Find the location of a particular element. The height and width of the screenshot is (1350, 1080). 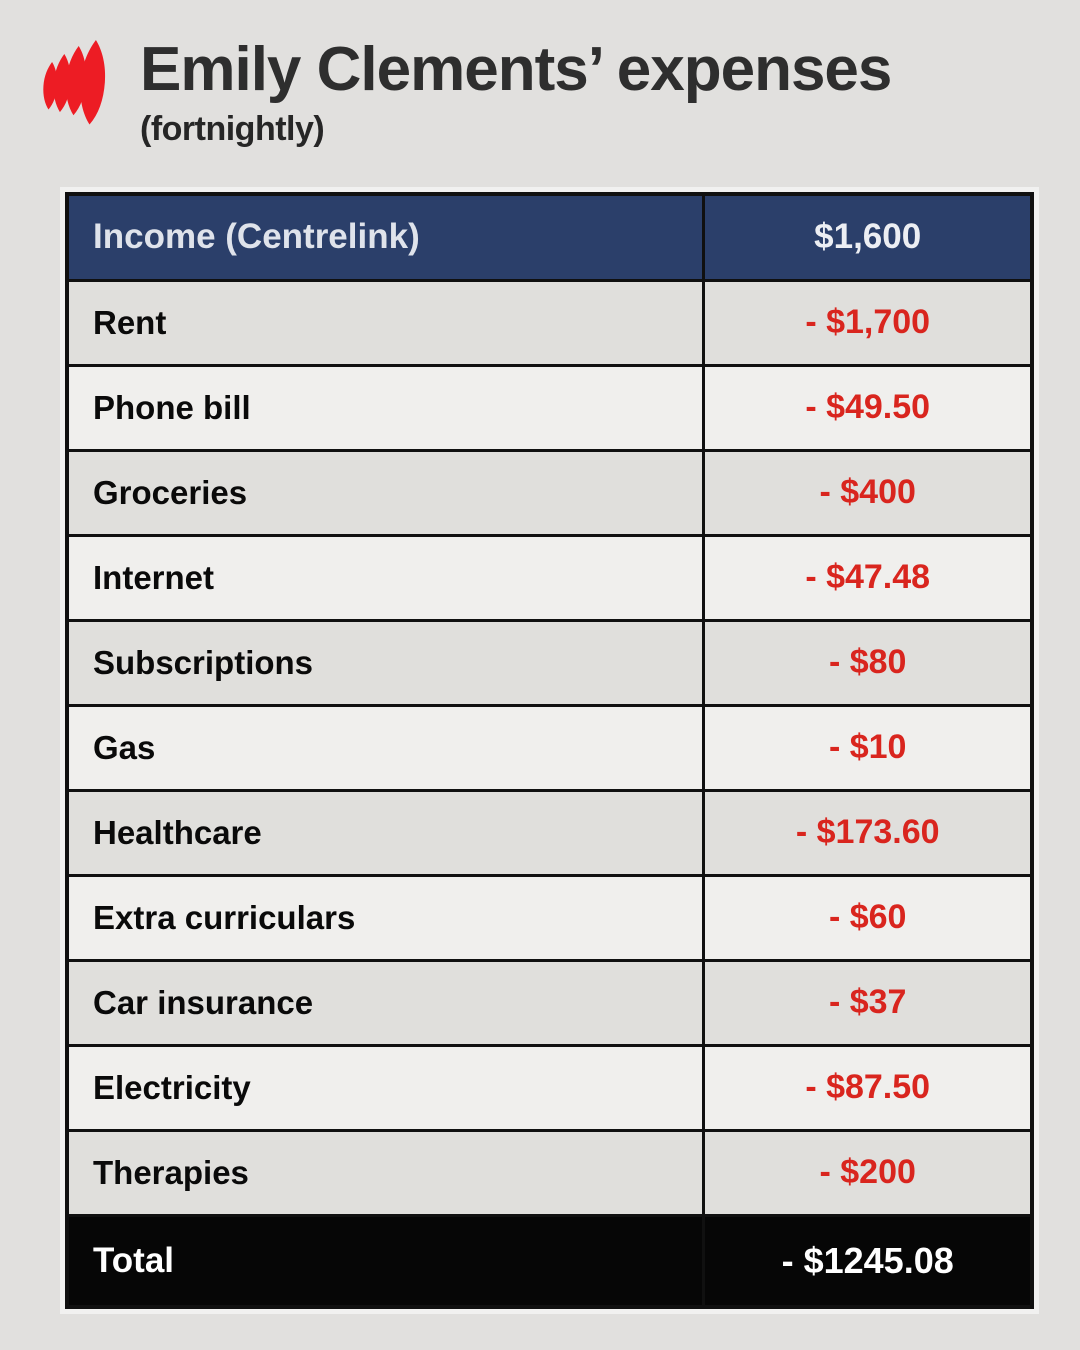

table-row: Electricity - $87.50 is located at coordinates (549, 1087).